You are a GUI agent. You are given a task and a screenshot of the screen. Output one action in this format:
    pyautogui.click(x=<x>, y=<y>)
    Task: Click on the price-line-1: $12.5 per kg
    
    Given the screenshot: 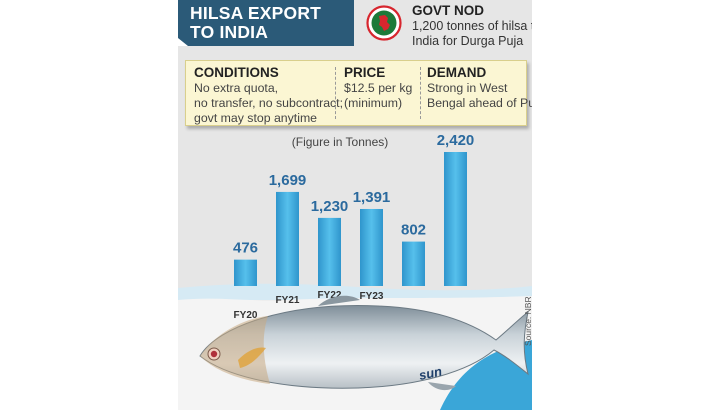 What is the action you would take?
    pyautogui.click(x=378, y=88)
    